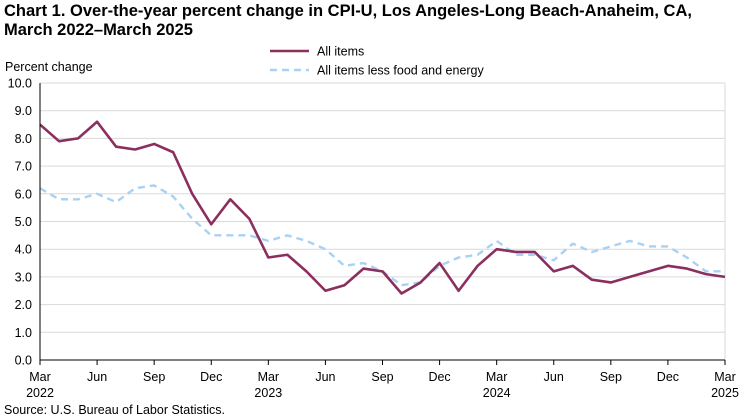 This screenshot has height=420, width=751. What do you see at coordinates (268, 393) in the screenshot?
I see `x-tick-label-year: 2023` at bounding box center [268, 393].